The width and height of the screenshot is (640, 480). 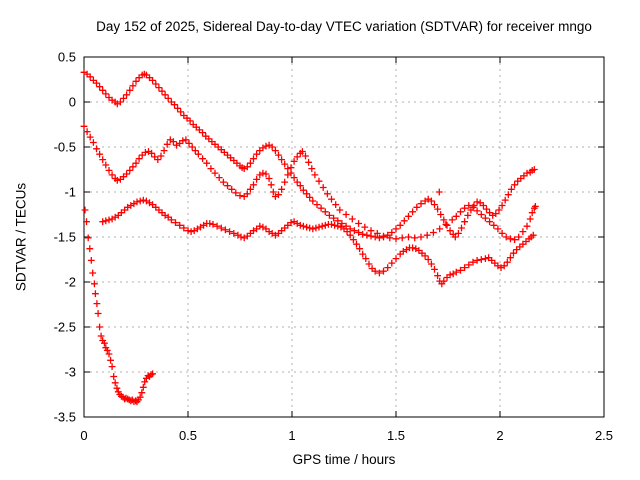 I want to click on y-tick-label: -1.5, so click(x=65, y=237).